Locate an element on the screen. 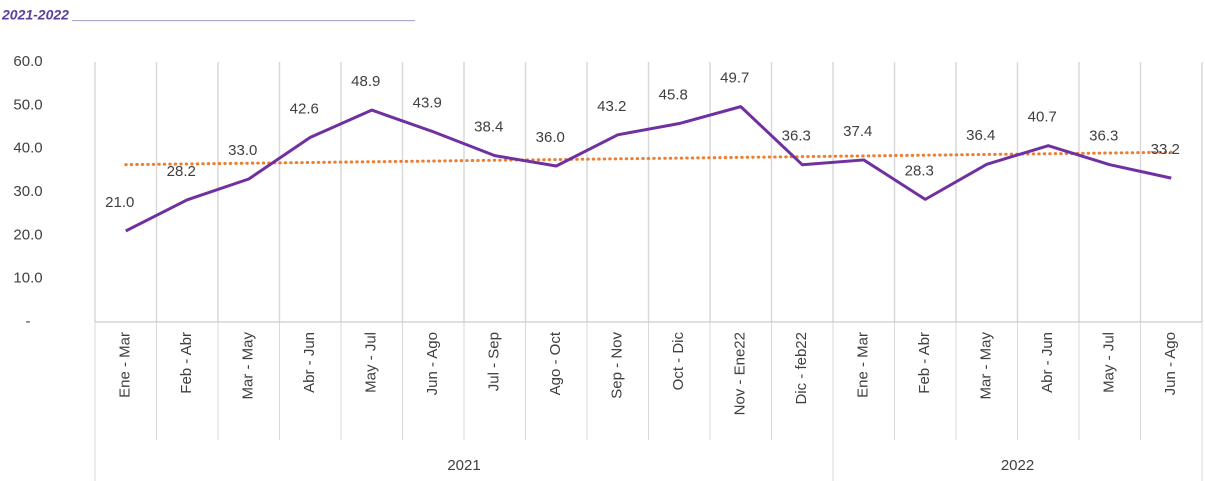 Image resolution: width=1205 pixels, height=481 pixels. y-tick-label: 60.0 is located at coordinates (27, 61).